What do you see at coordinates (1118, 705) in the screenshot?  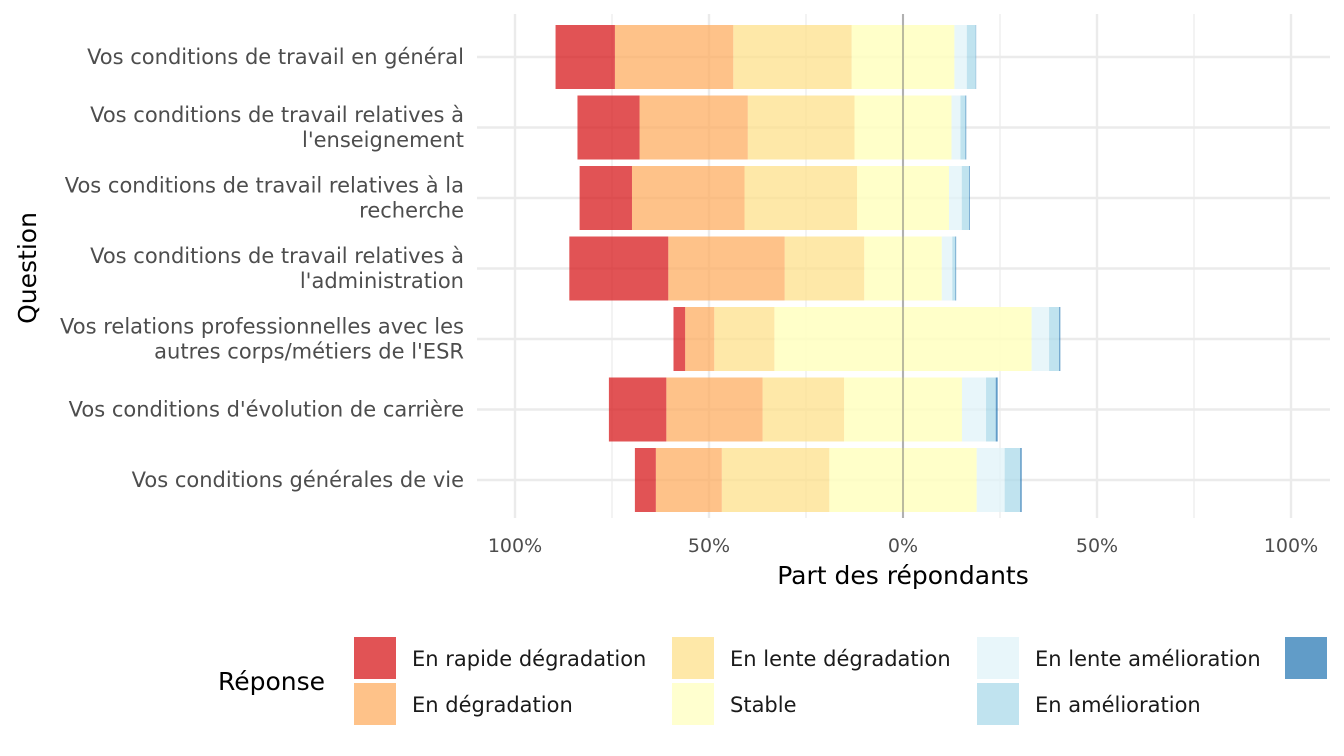 I see `legend-label: En amélioration` at bounding box center [1118, 705].